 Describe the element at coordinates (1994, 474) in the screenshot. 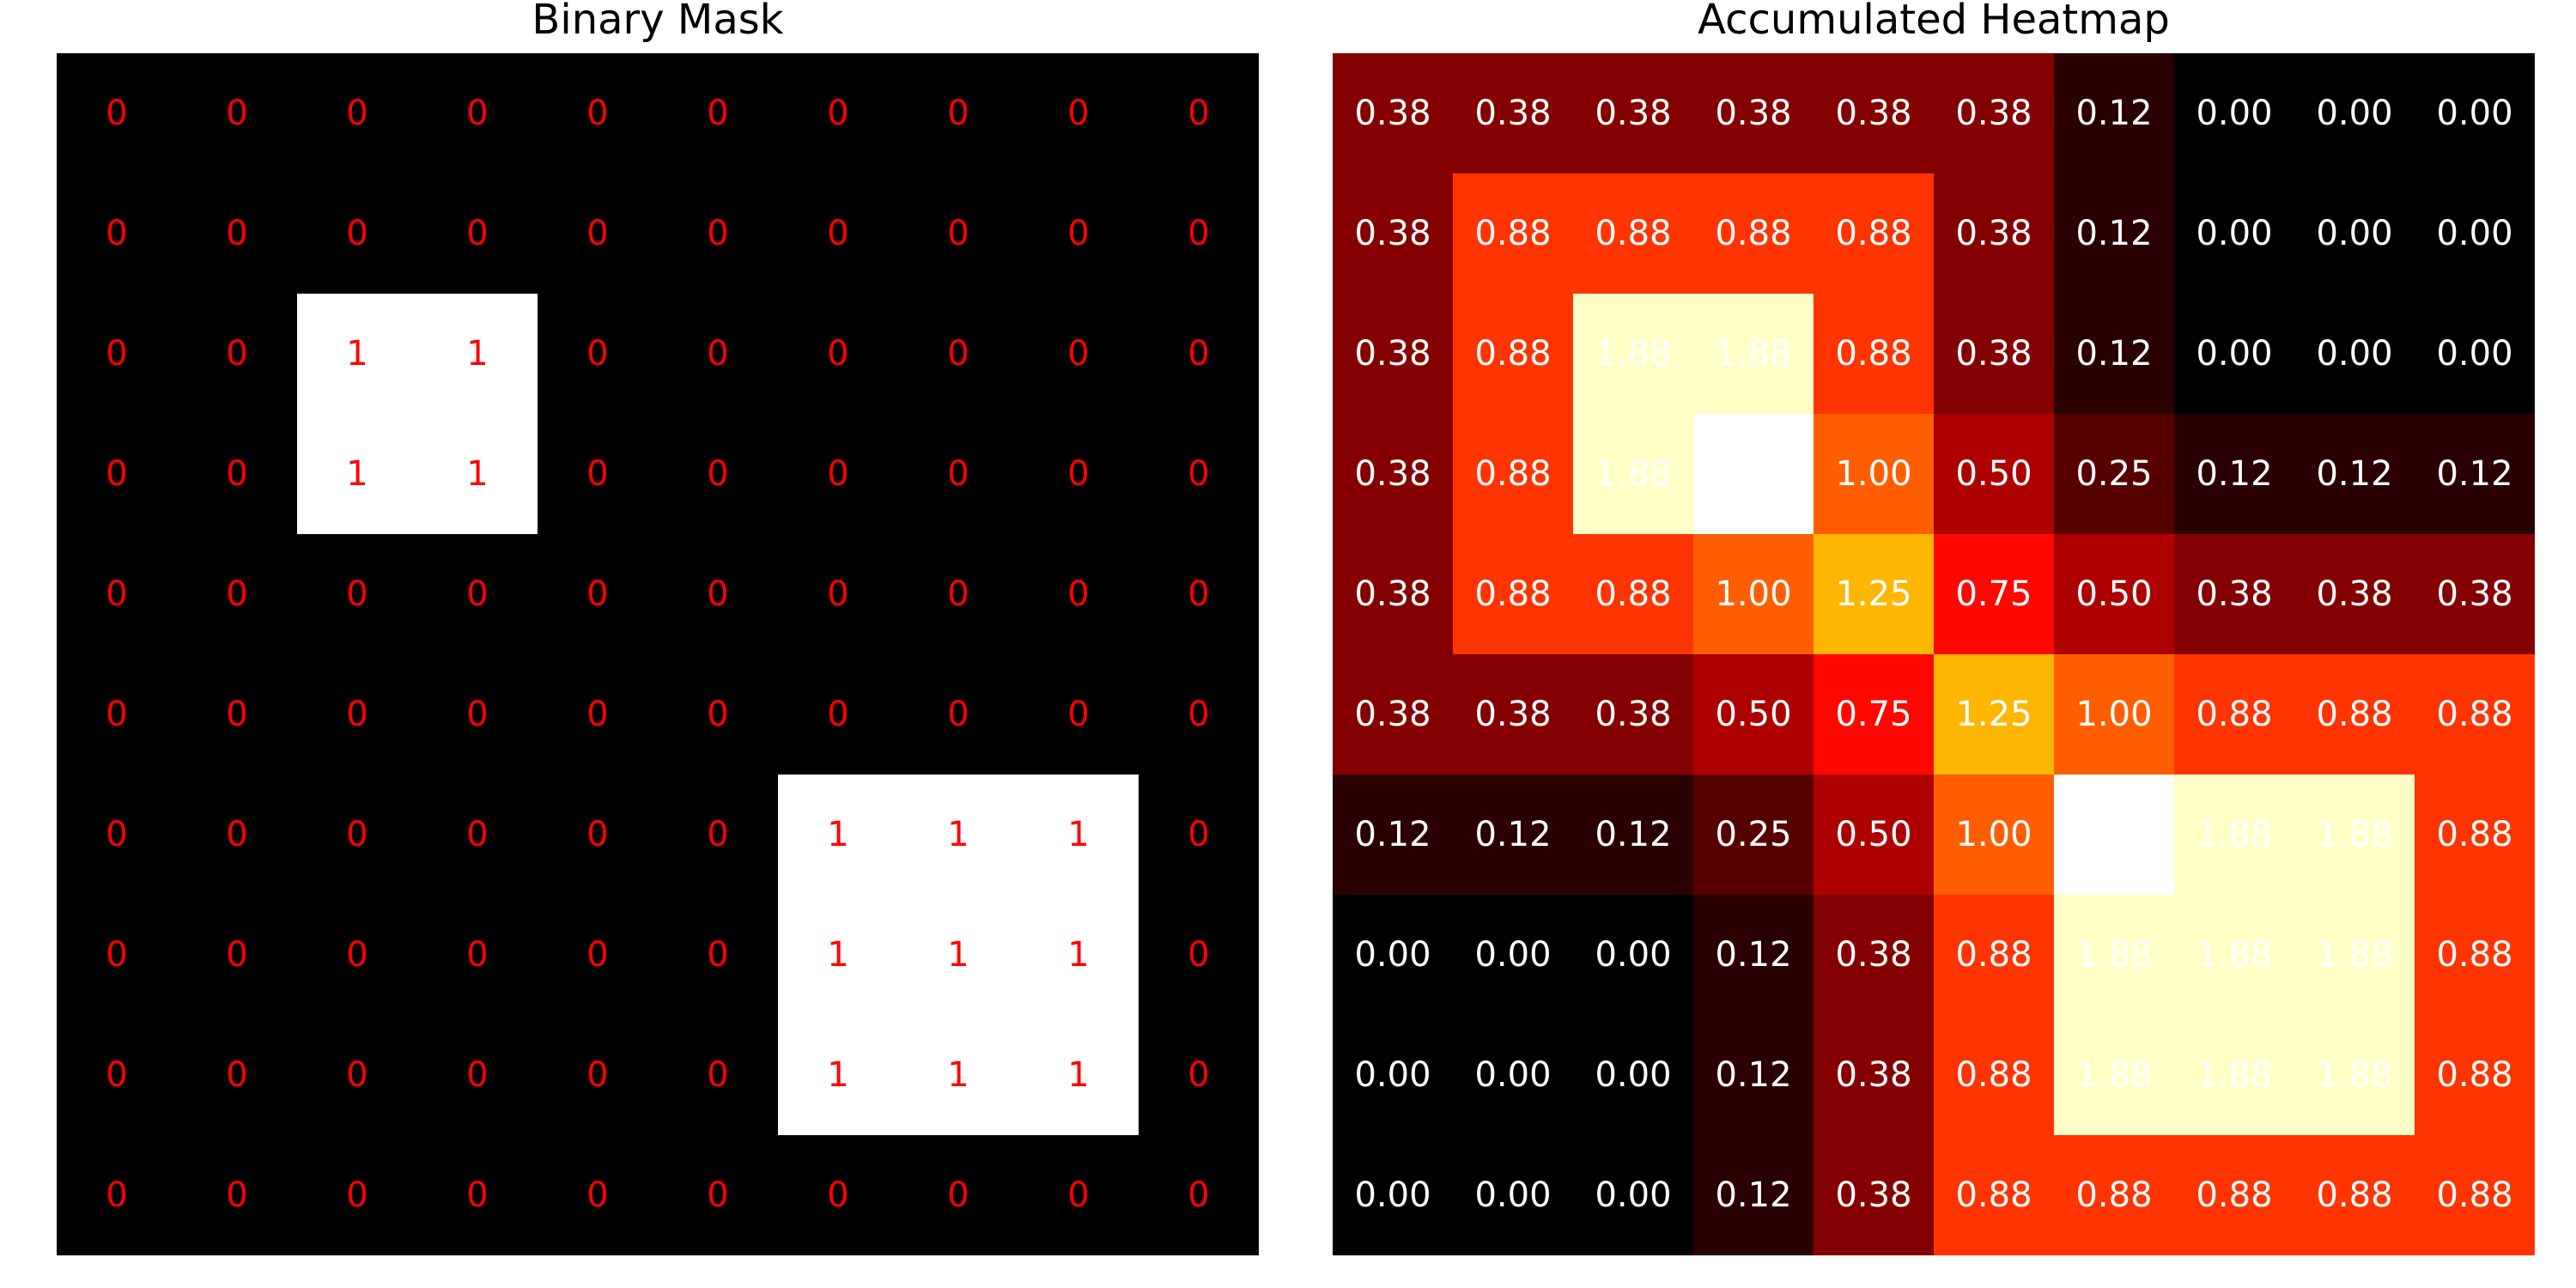

I see `heatmap-cell: 0.50` at that location.